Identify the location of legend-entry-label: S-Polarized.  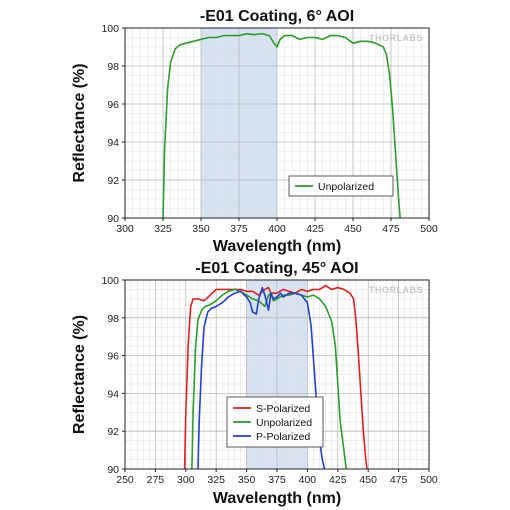
(283, 409).